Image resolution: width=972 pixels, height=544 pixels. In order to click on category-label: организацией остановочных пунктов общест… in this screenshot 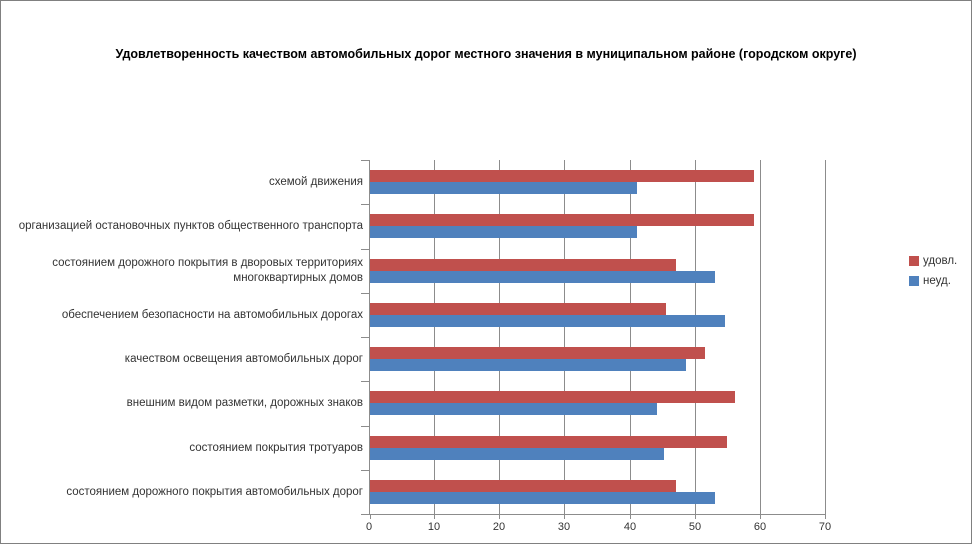, I will do `click(190, 225)`.